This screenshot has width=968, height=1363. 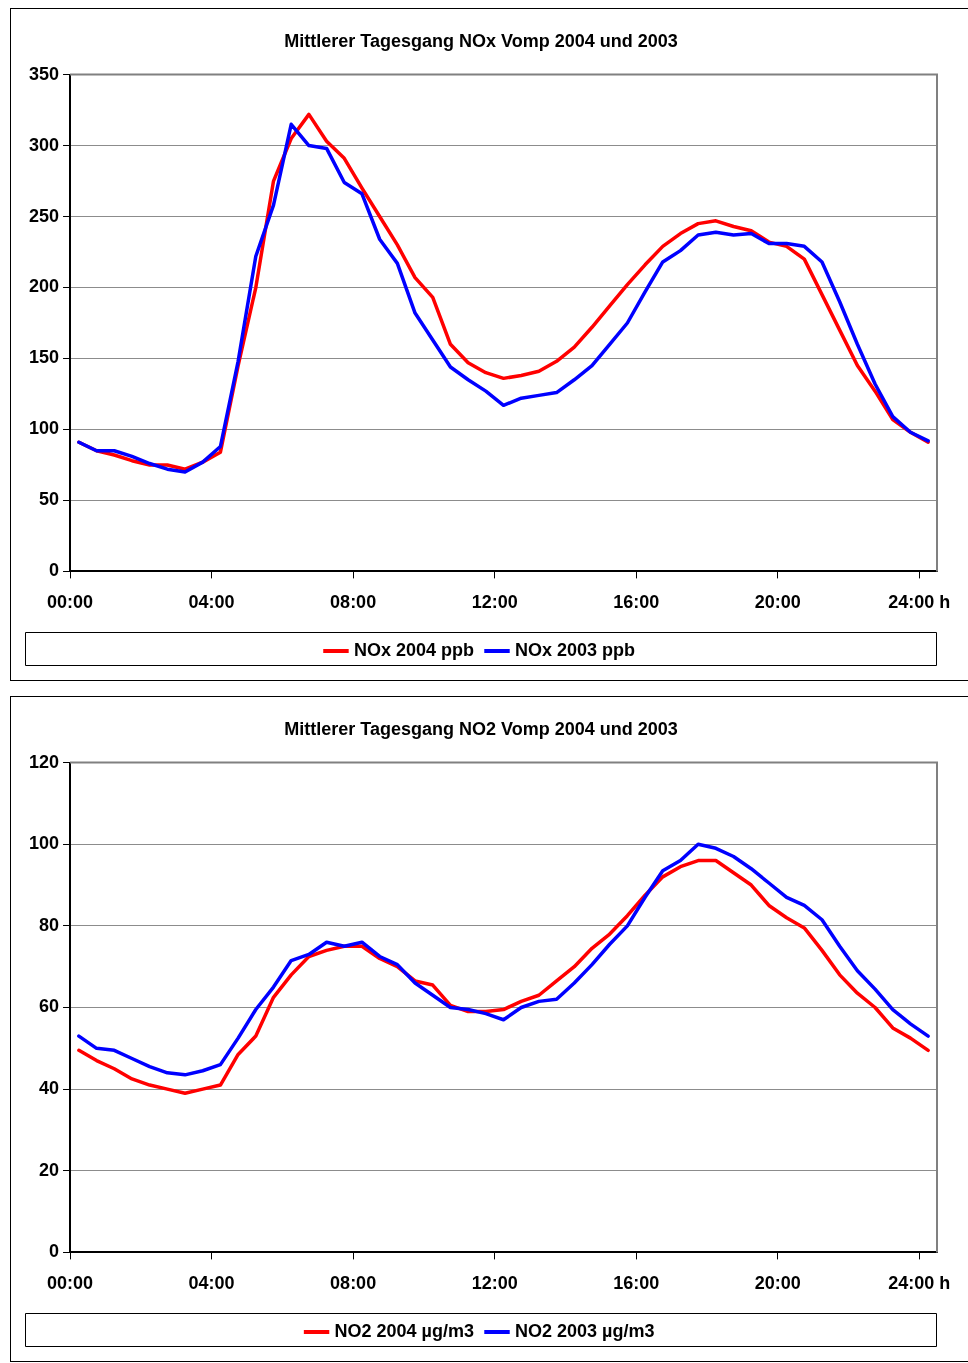 What do you see at coordinates (44, 286) in the screenshot?
I see `y-tick-label: 200` at bounding box center [44, 286].